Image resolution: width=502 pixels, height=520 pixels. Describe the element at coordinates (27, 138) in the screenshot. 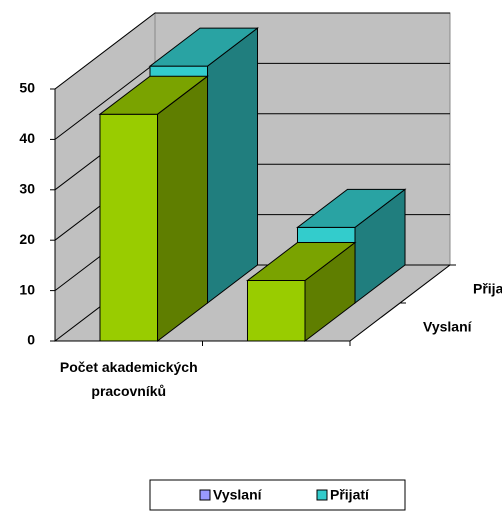

I see `y-tick-label: 40` at that location.